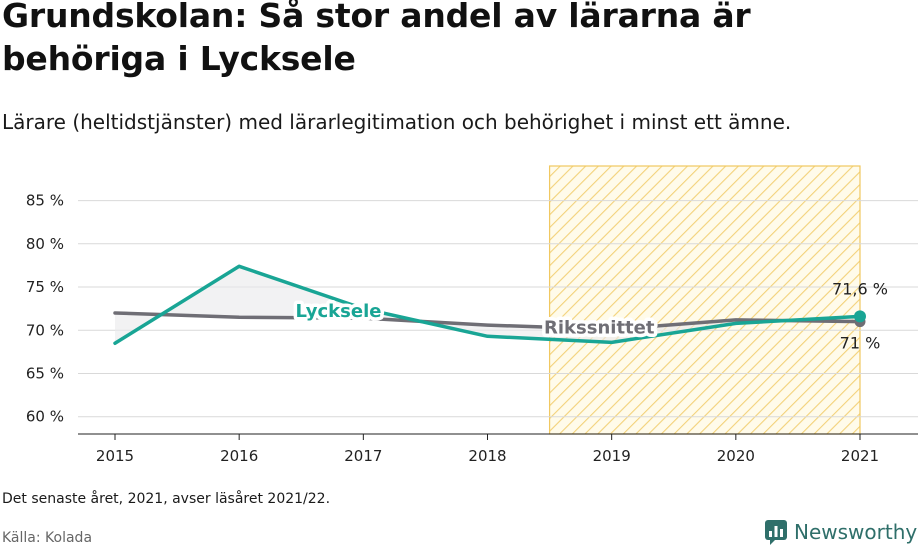 Image resolution: width=920 pixels, height=552 pixels. What do you see at coordinates (487, 456) in the screenshot?
I see `x-tick-label: 2018` at bounding box center [487, 456].